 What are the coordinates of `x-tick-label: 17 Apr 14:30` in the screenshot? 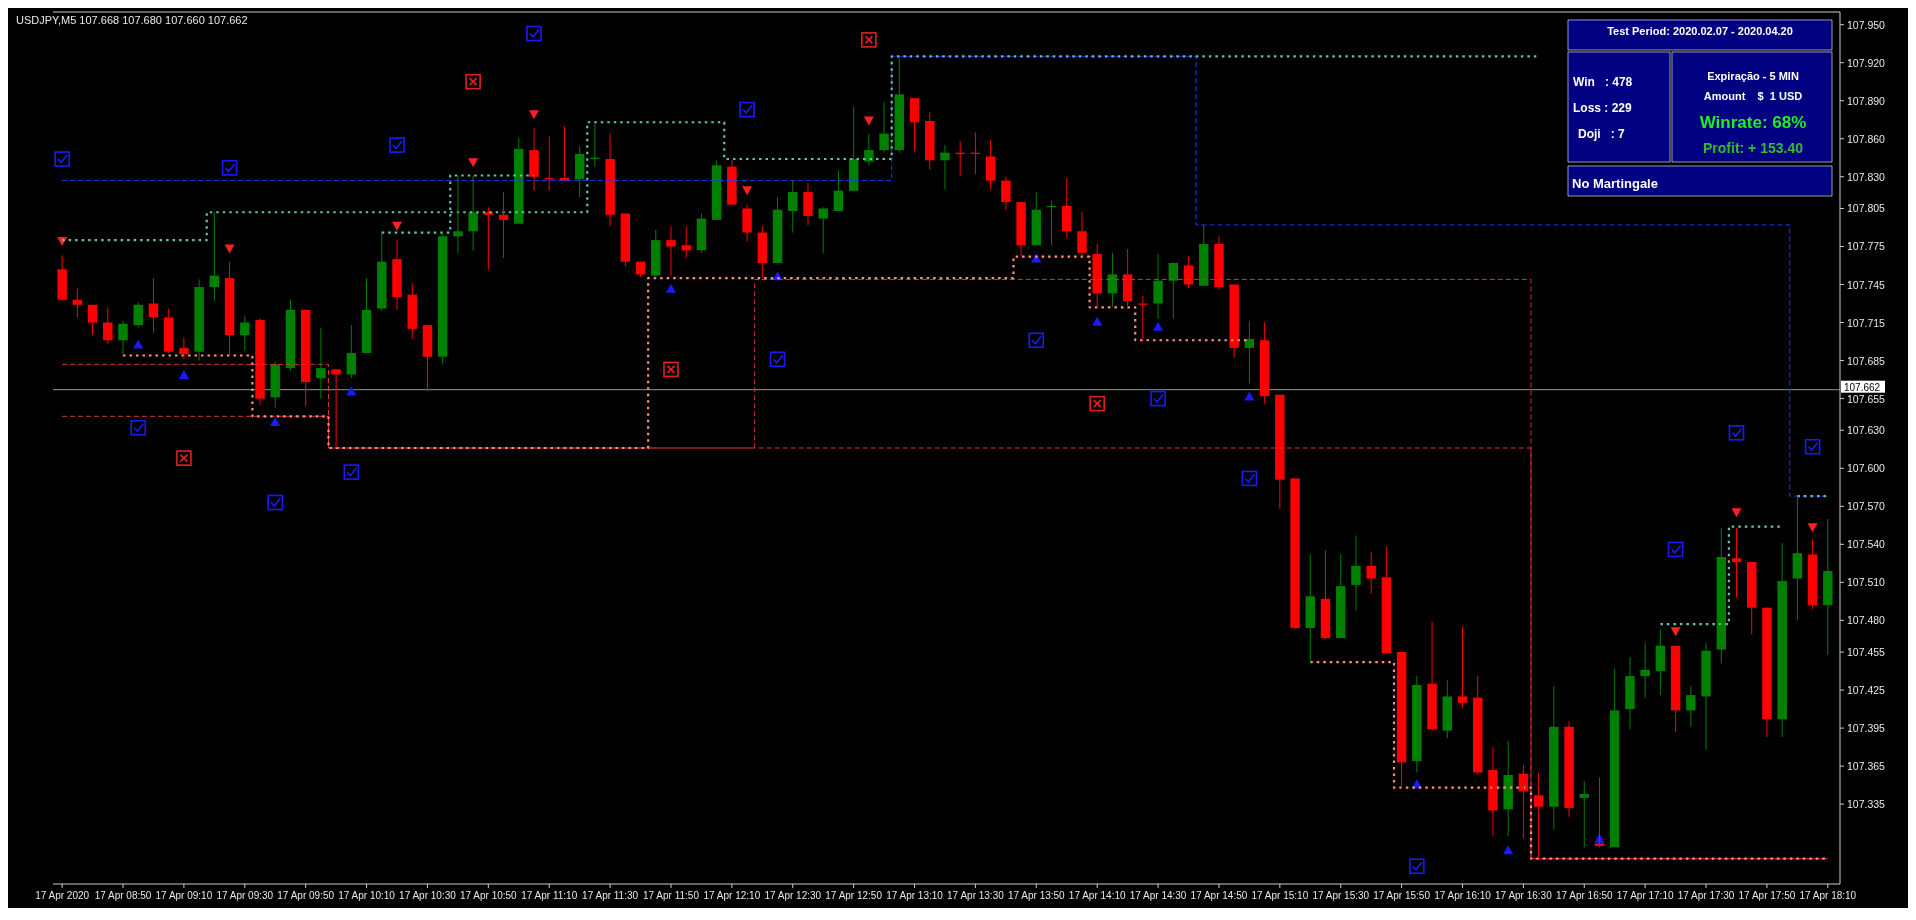 It's located at (1158, 895).